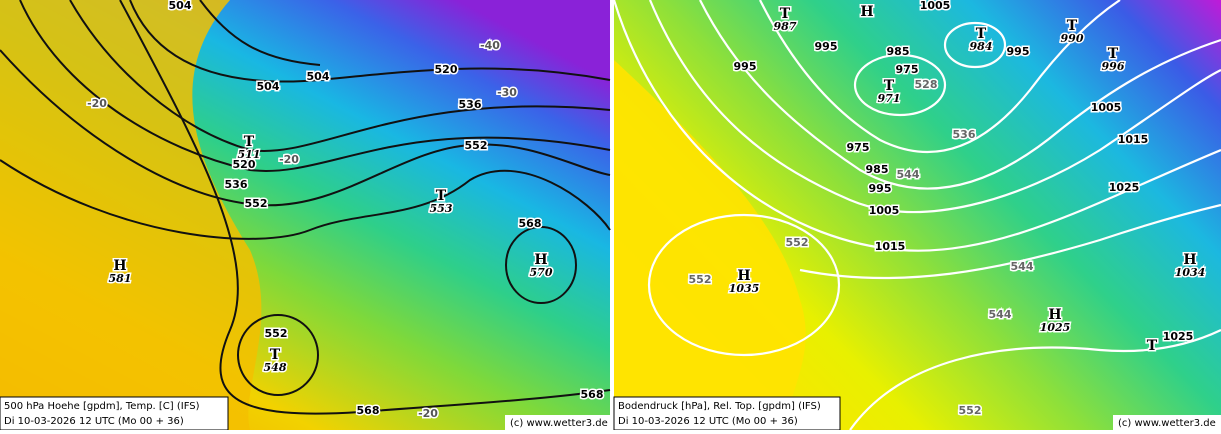  Describe the element at coordinates (744, 288) in the screenshot. I see `pressure-center-value: 1035` at that location.